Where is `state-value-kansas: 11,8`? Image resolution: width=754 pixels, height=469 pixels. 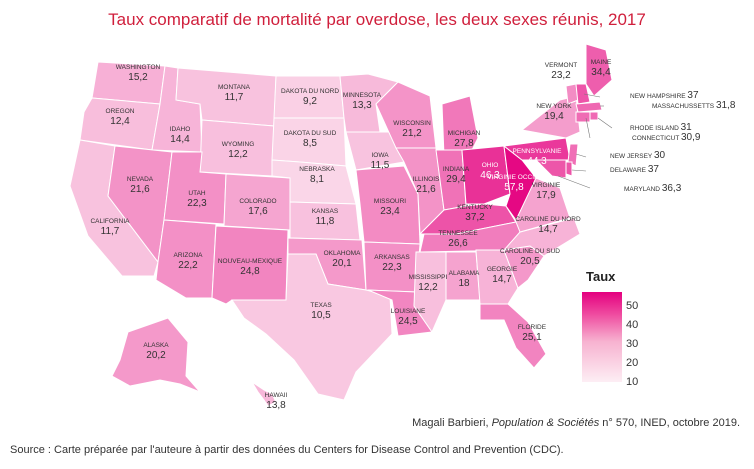 state-value-kansas: 11,8 is located at coordinates (325, 221).